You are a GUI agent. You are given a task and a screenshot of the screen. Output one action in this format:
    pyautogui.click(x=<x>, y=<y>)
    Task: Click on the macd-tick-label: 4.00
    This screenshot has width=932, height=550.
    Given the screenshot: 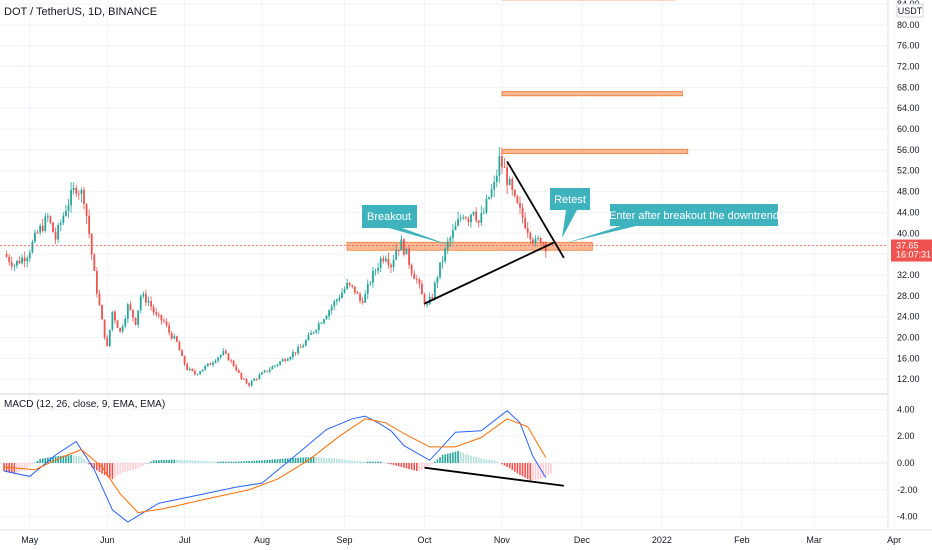 What is the action you would take?
    pyautogui.click(x=906, y=409)
    